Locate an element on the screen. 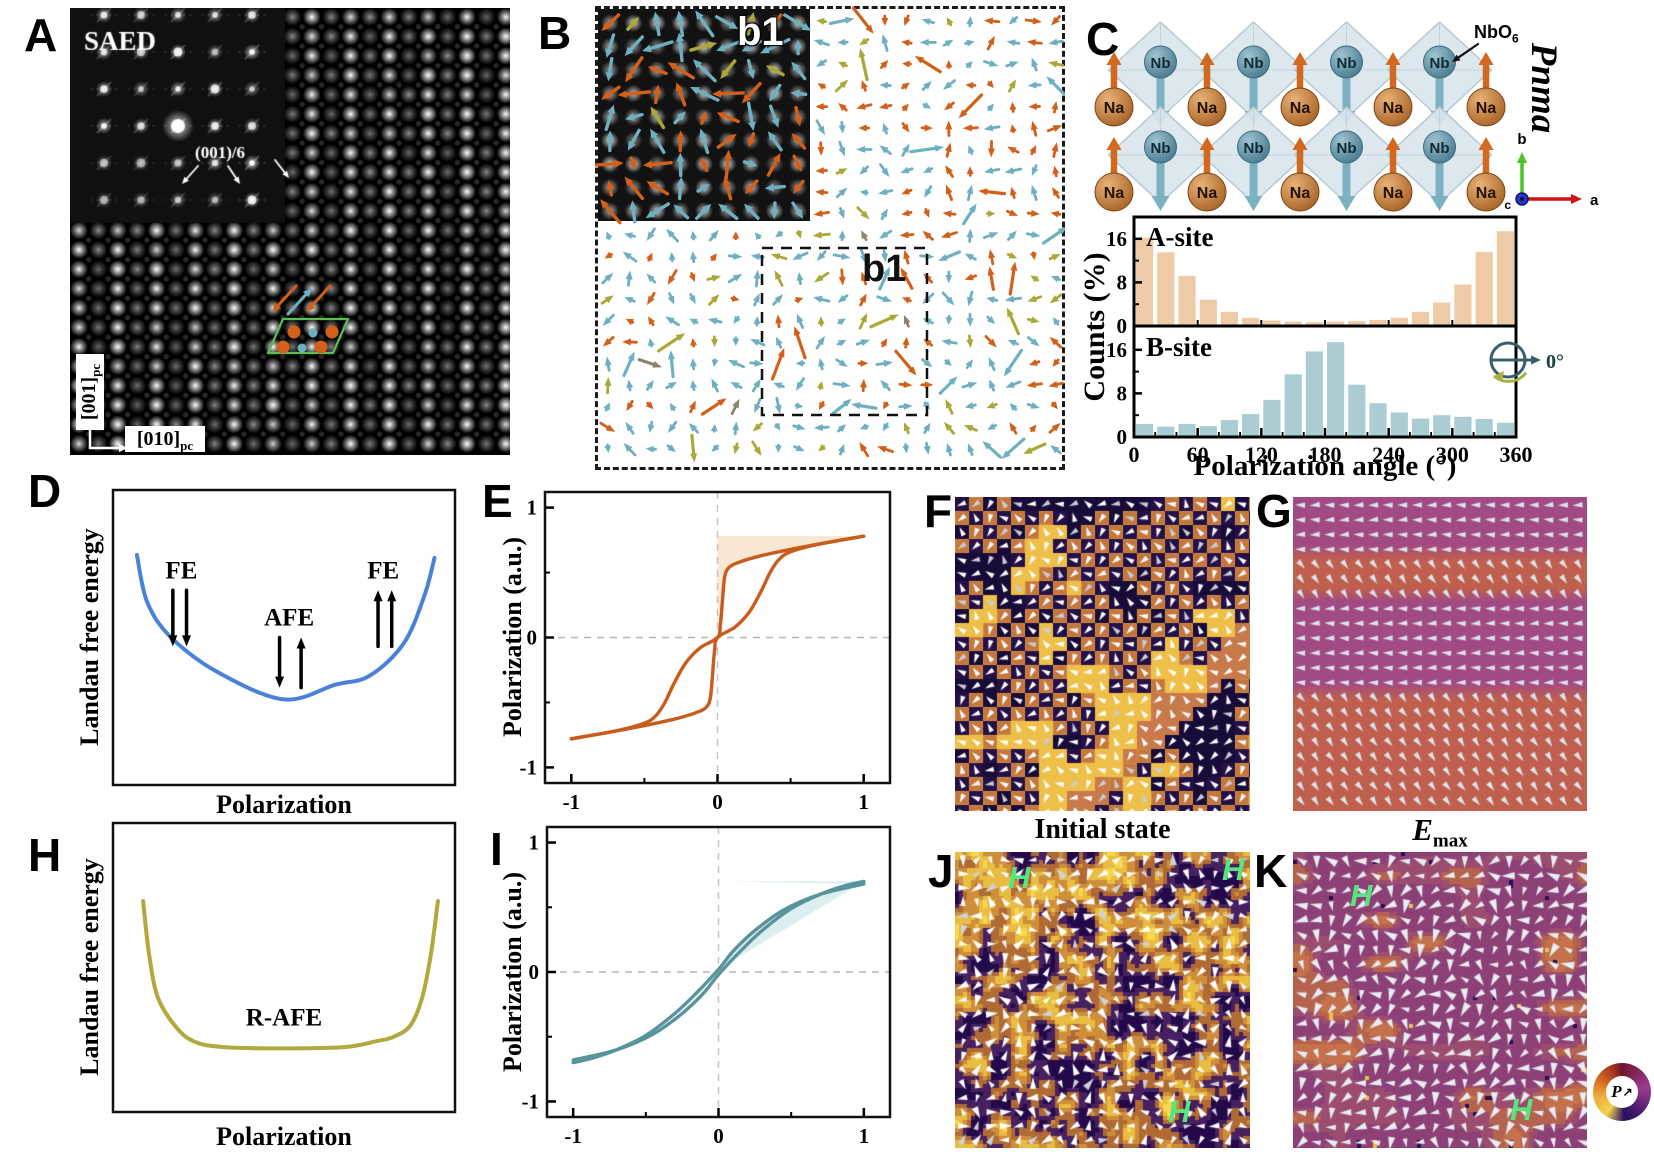  annotation-text: FE is located at coordinates (383, 571).